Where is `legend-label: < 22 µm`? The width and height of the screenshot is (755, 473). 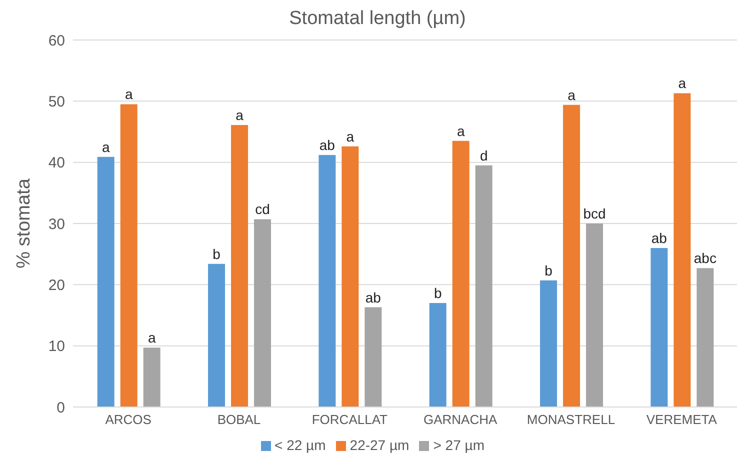
legend-label: < 22 µm is located at coordinates (300, 445).